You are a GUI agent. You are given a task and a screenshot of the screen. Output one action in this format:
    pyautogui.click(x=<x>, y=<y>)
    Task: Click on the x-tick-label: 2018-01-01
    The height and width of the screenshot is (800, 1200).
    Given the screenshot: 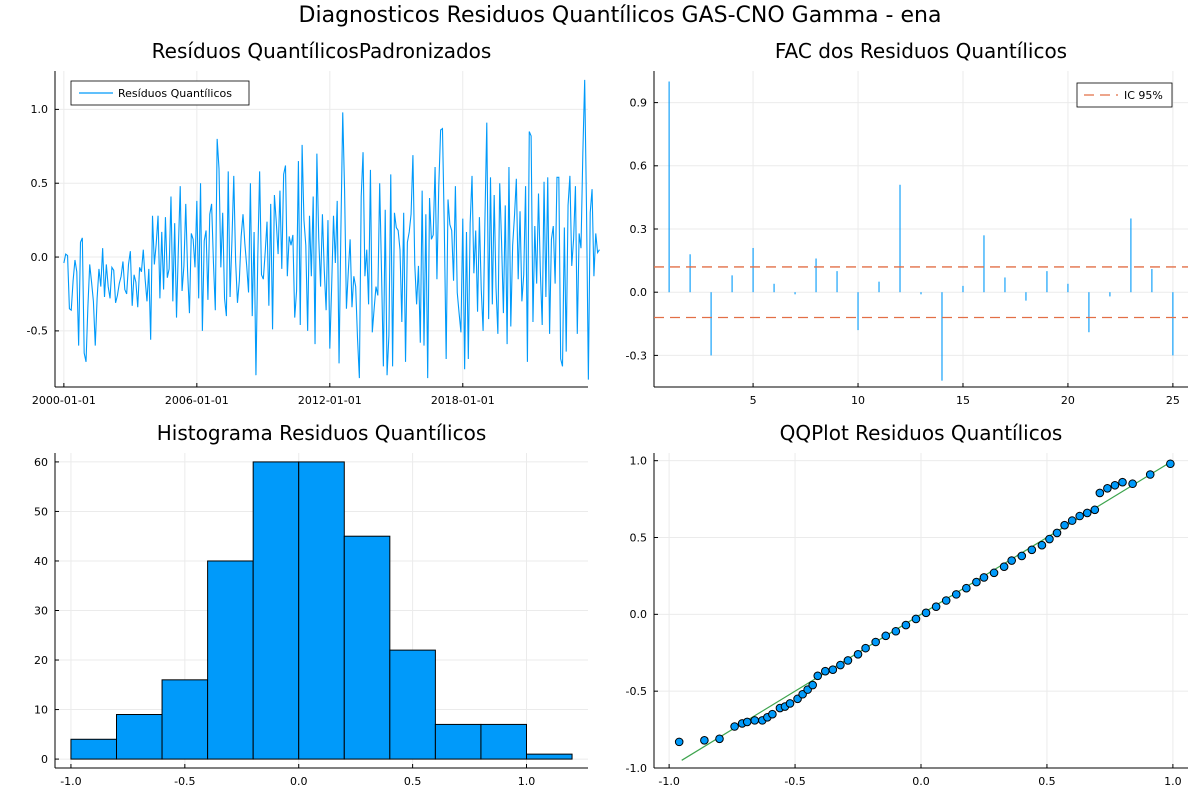 What is the action you would take?
    pyautogui.click(x=463, y=400)
    